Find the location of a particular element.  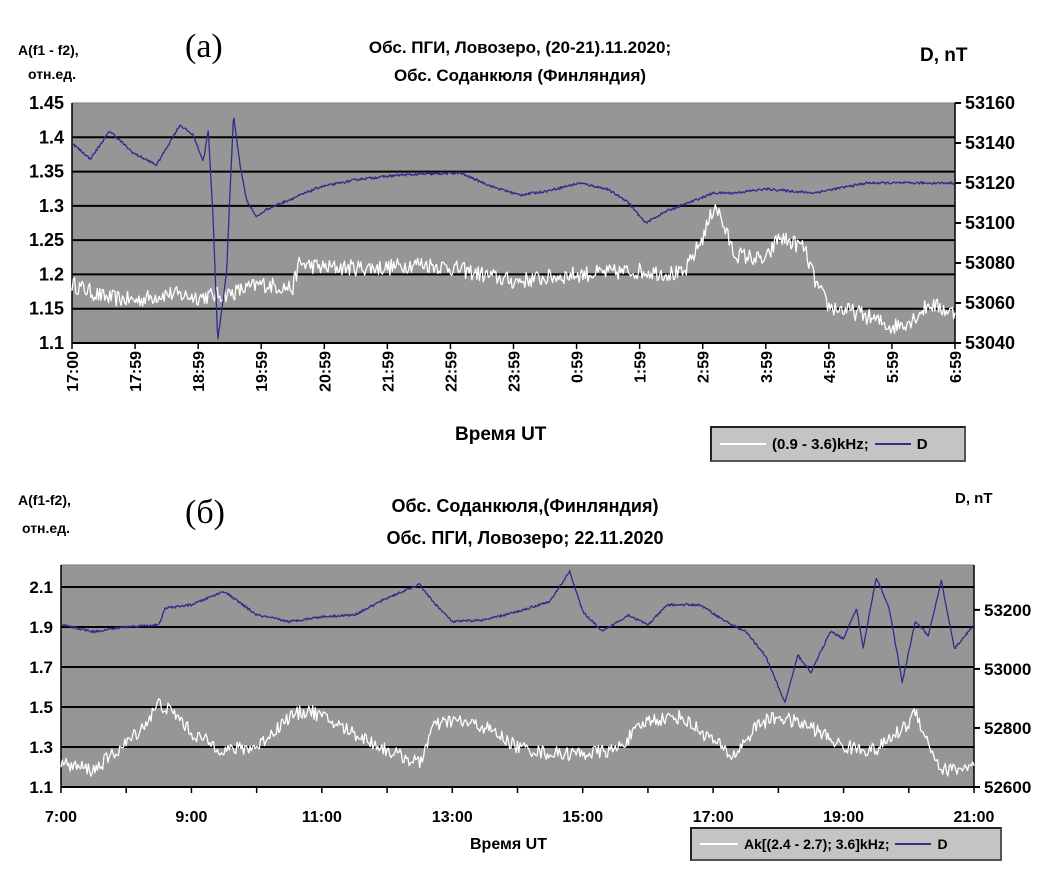

y-tick-label-left: 1.9 is located at coordinates (41, 627).